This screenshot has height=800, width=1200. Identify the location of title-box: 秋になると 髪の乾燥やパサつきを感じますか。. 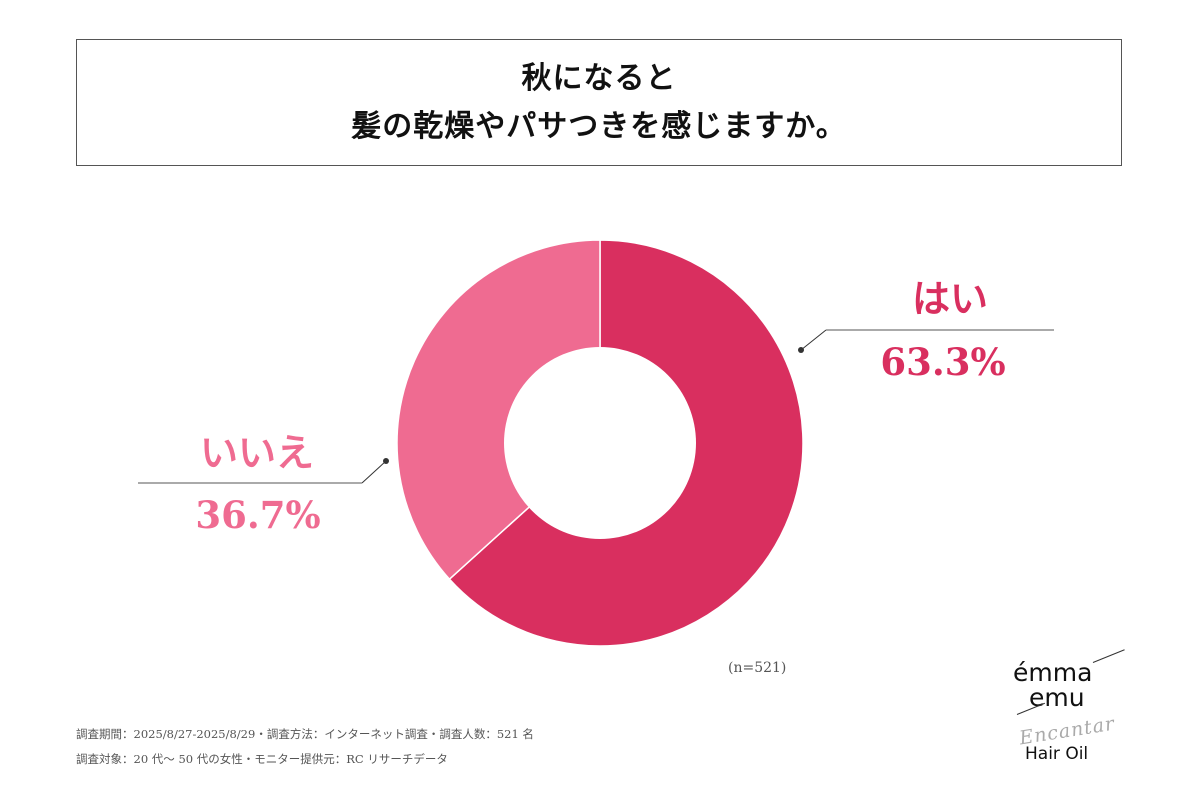
(599, 102).